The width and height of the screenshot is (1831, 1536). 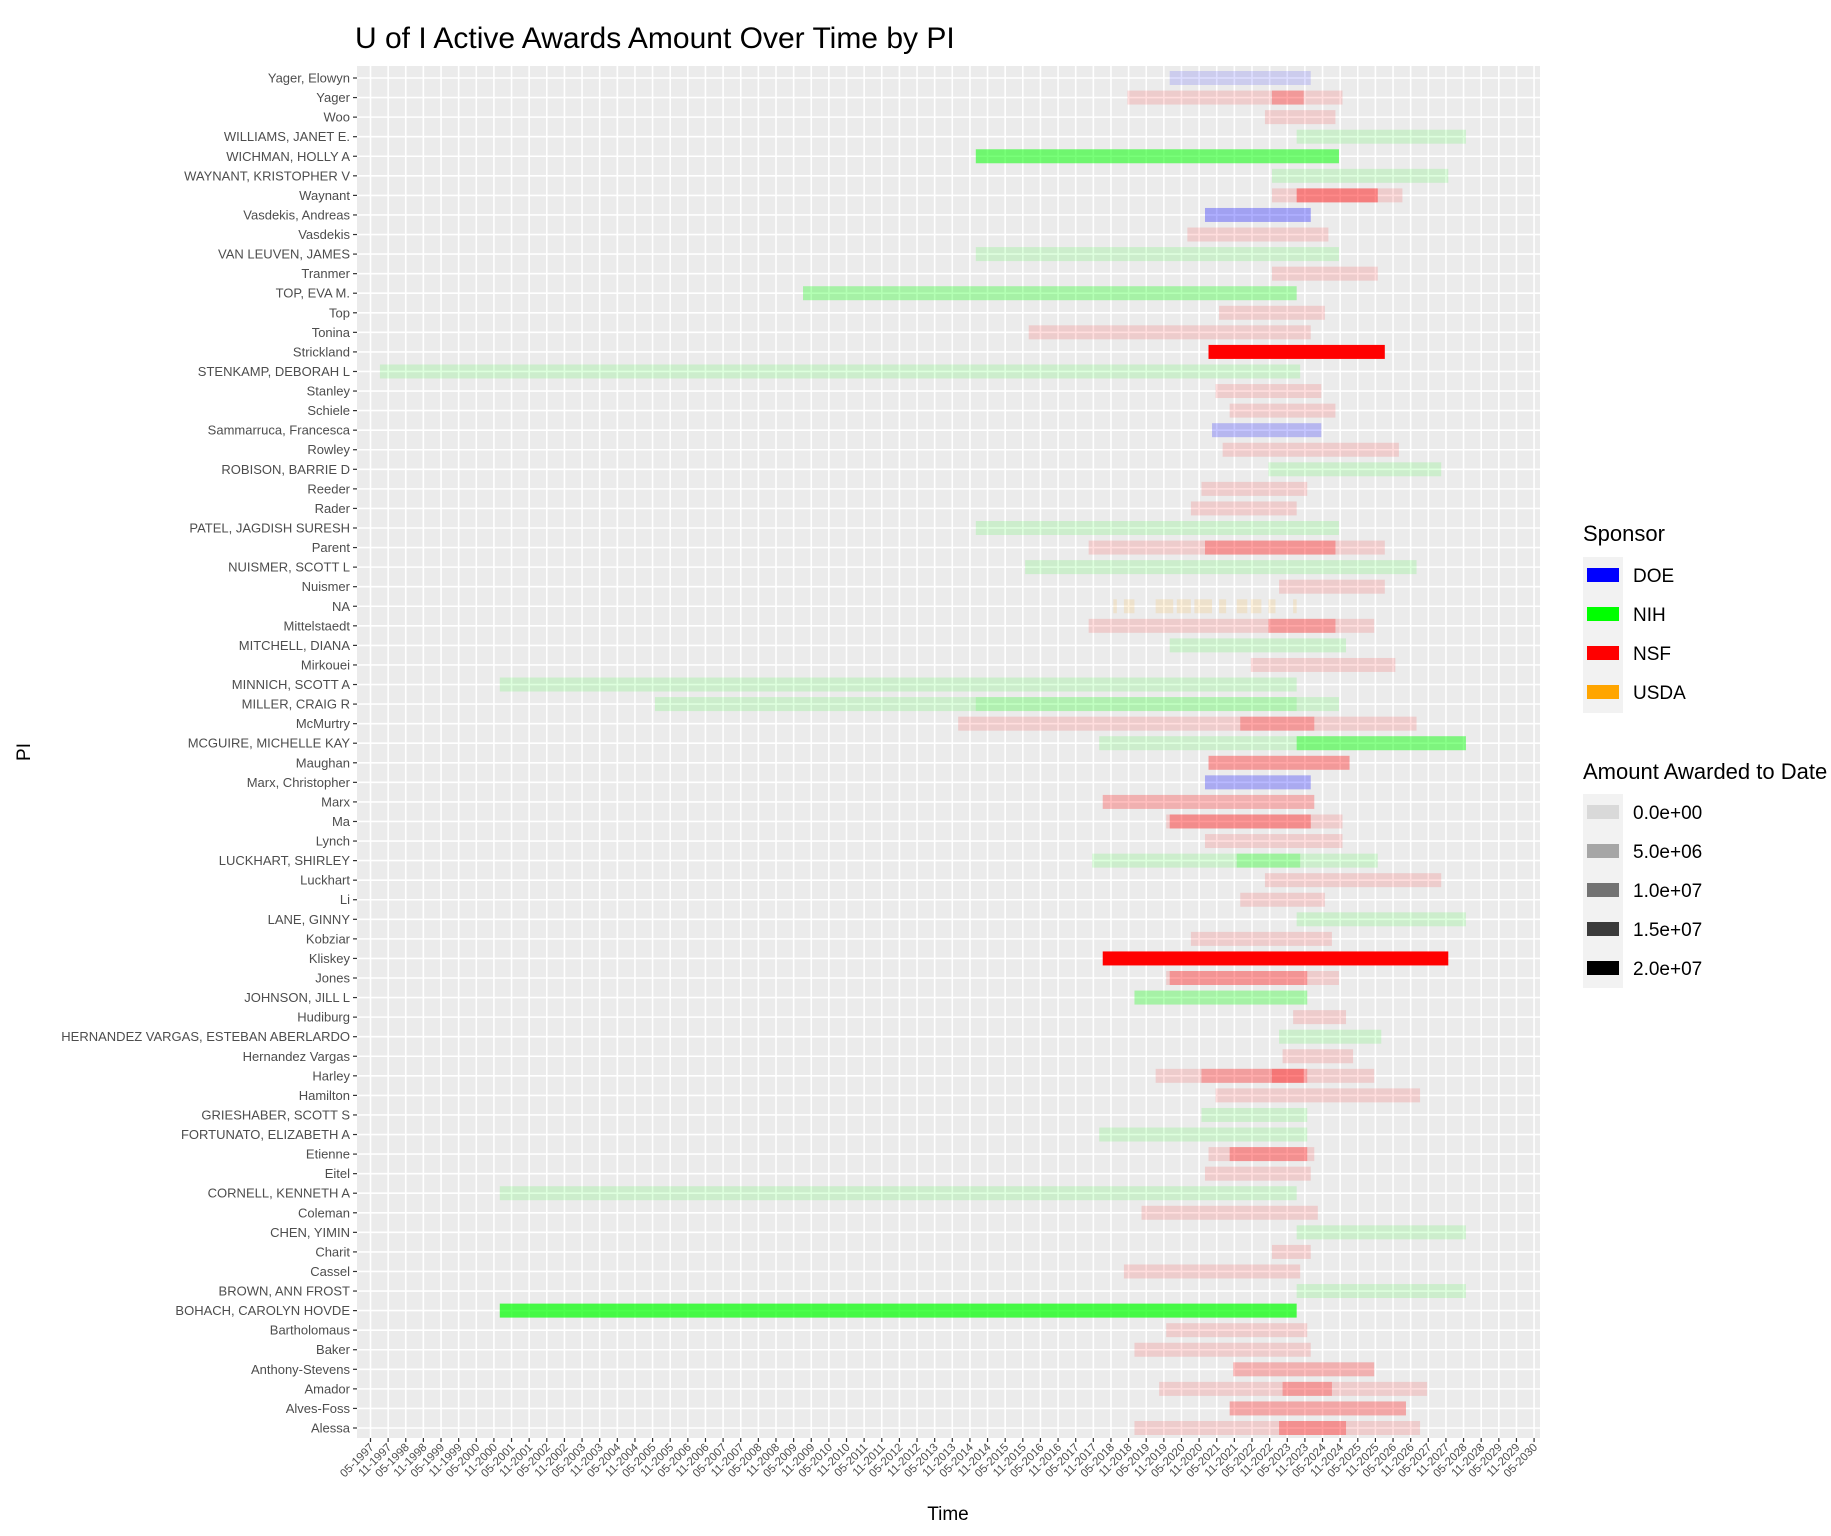 I want to click on legend-sponsor-label: NIH, so click(x=1649, y=615).